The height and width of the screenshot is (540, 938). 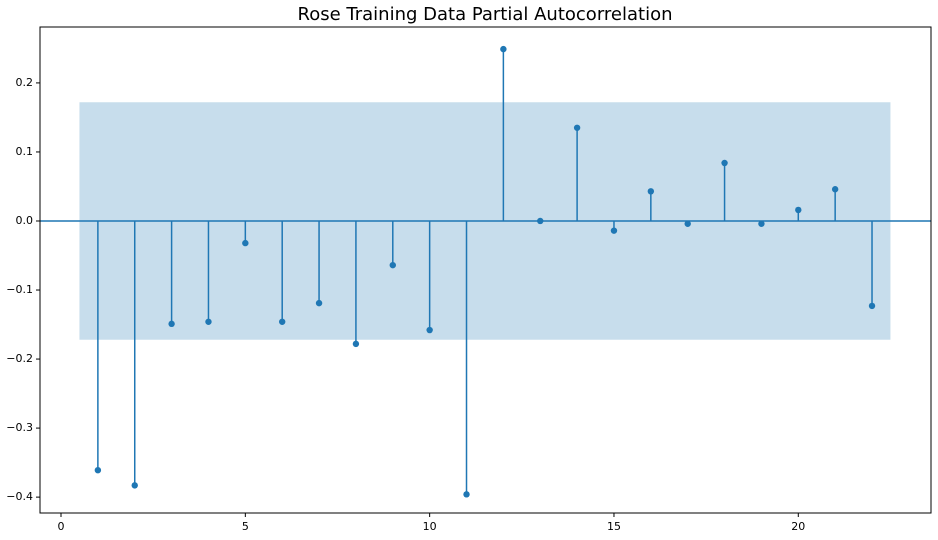 What do you see at coordinates (614, 526) in the screenshot?
I see `x-tick-label: 15` at bounding box center [614, 526].